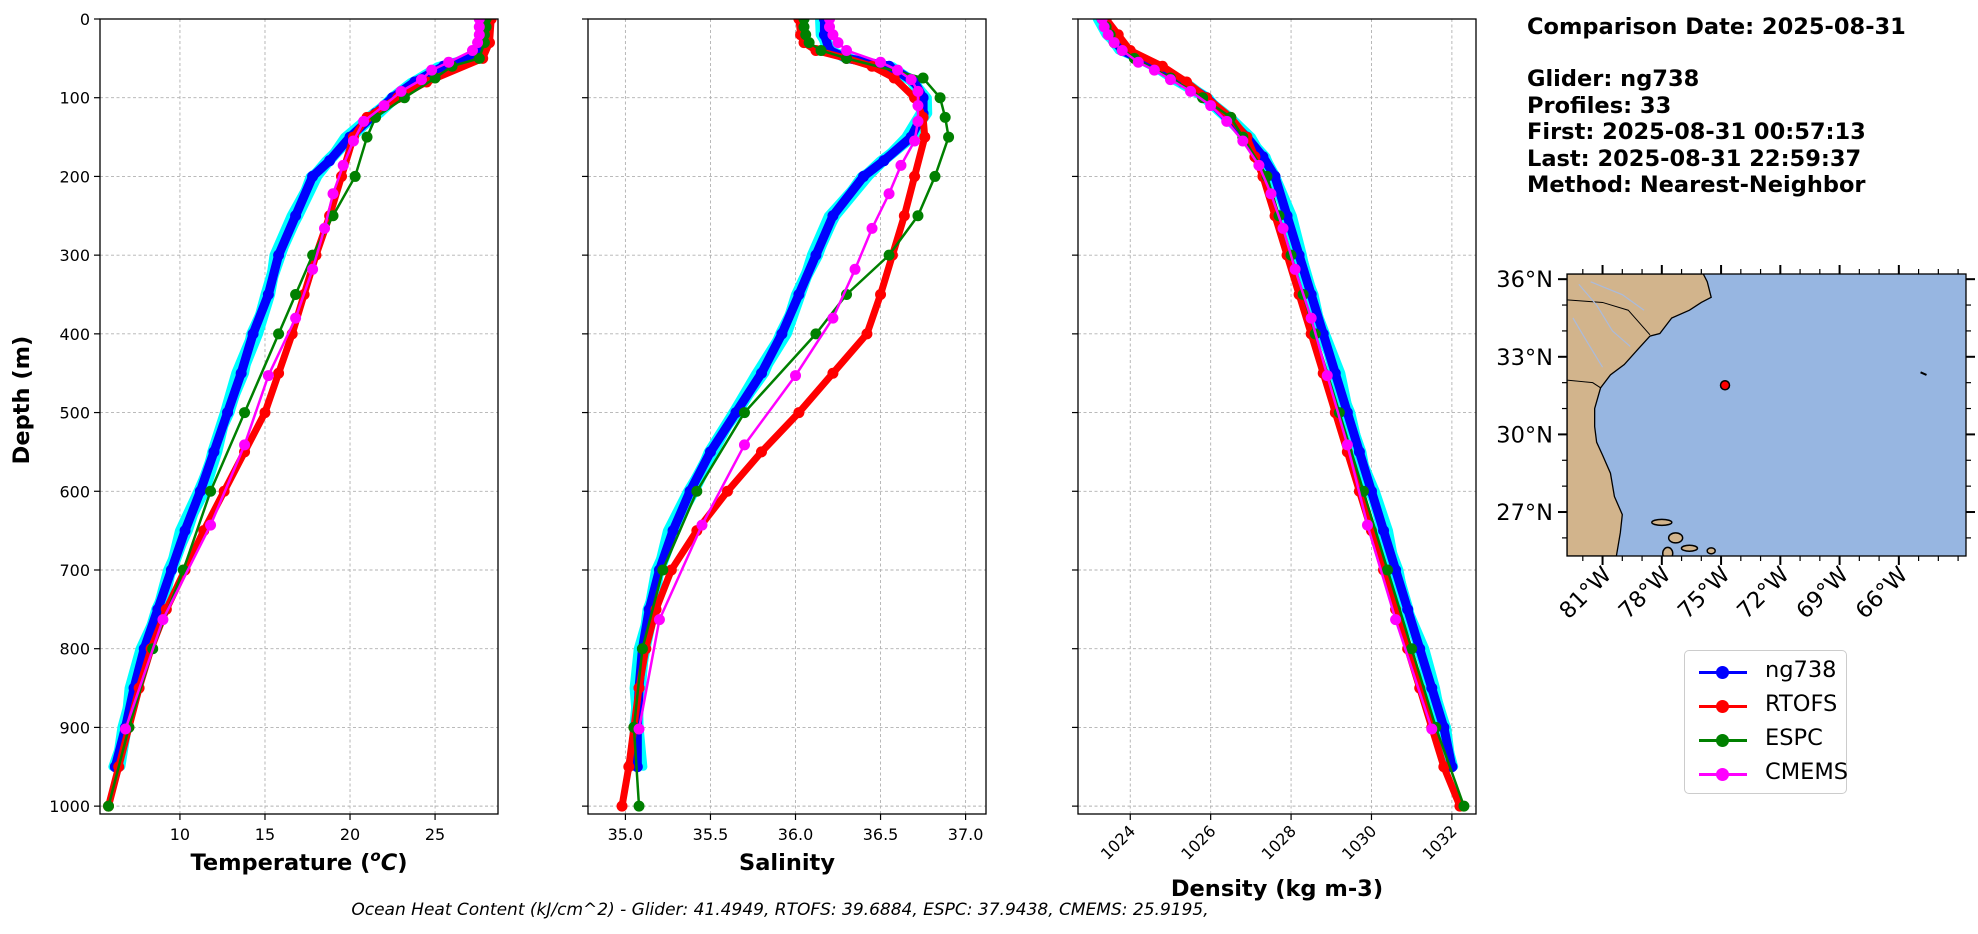  I want to click on x-axis-label-part: ), so click(402, 863).